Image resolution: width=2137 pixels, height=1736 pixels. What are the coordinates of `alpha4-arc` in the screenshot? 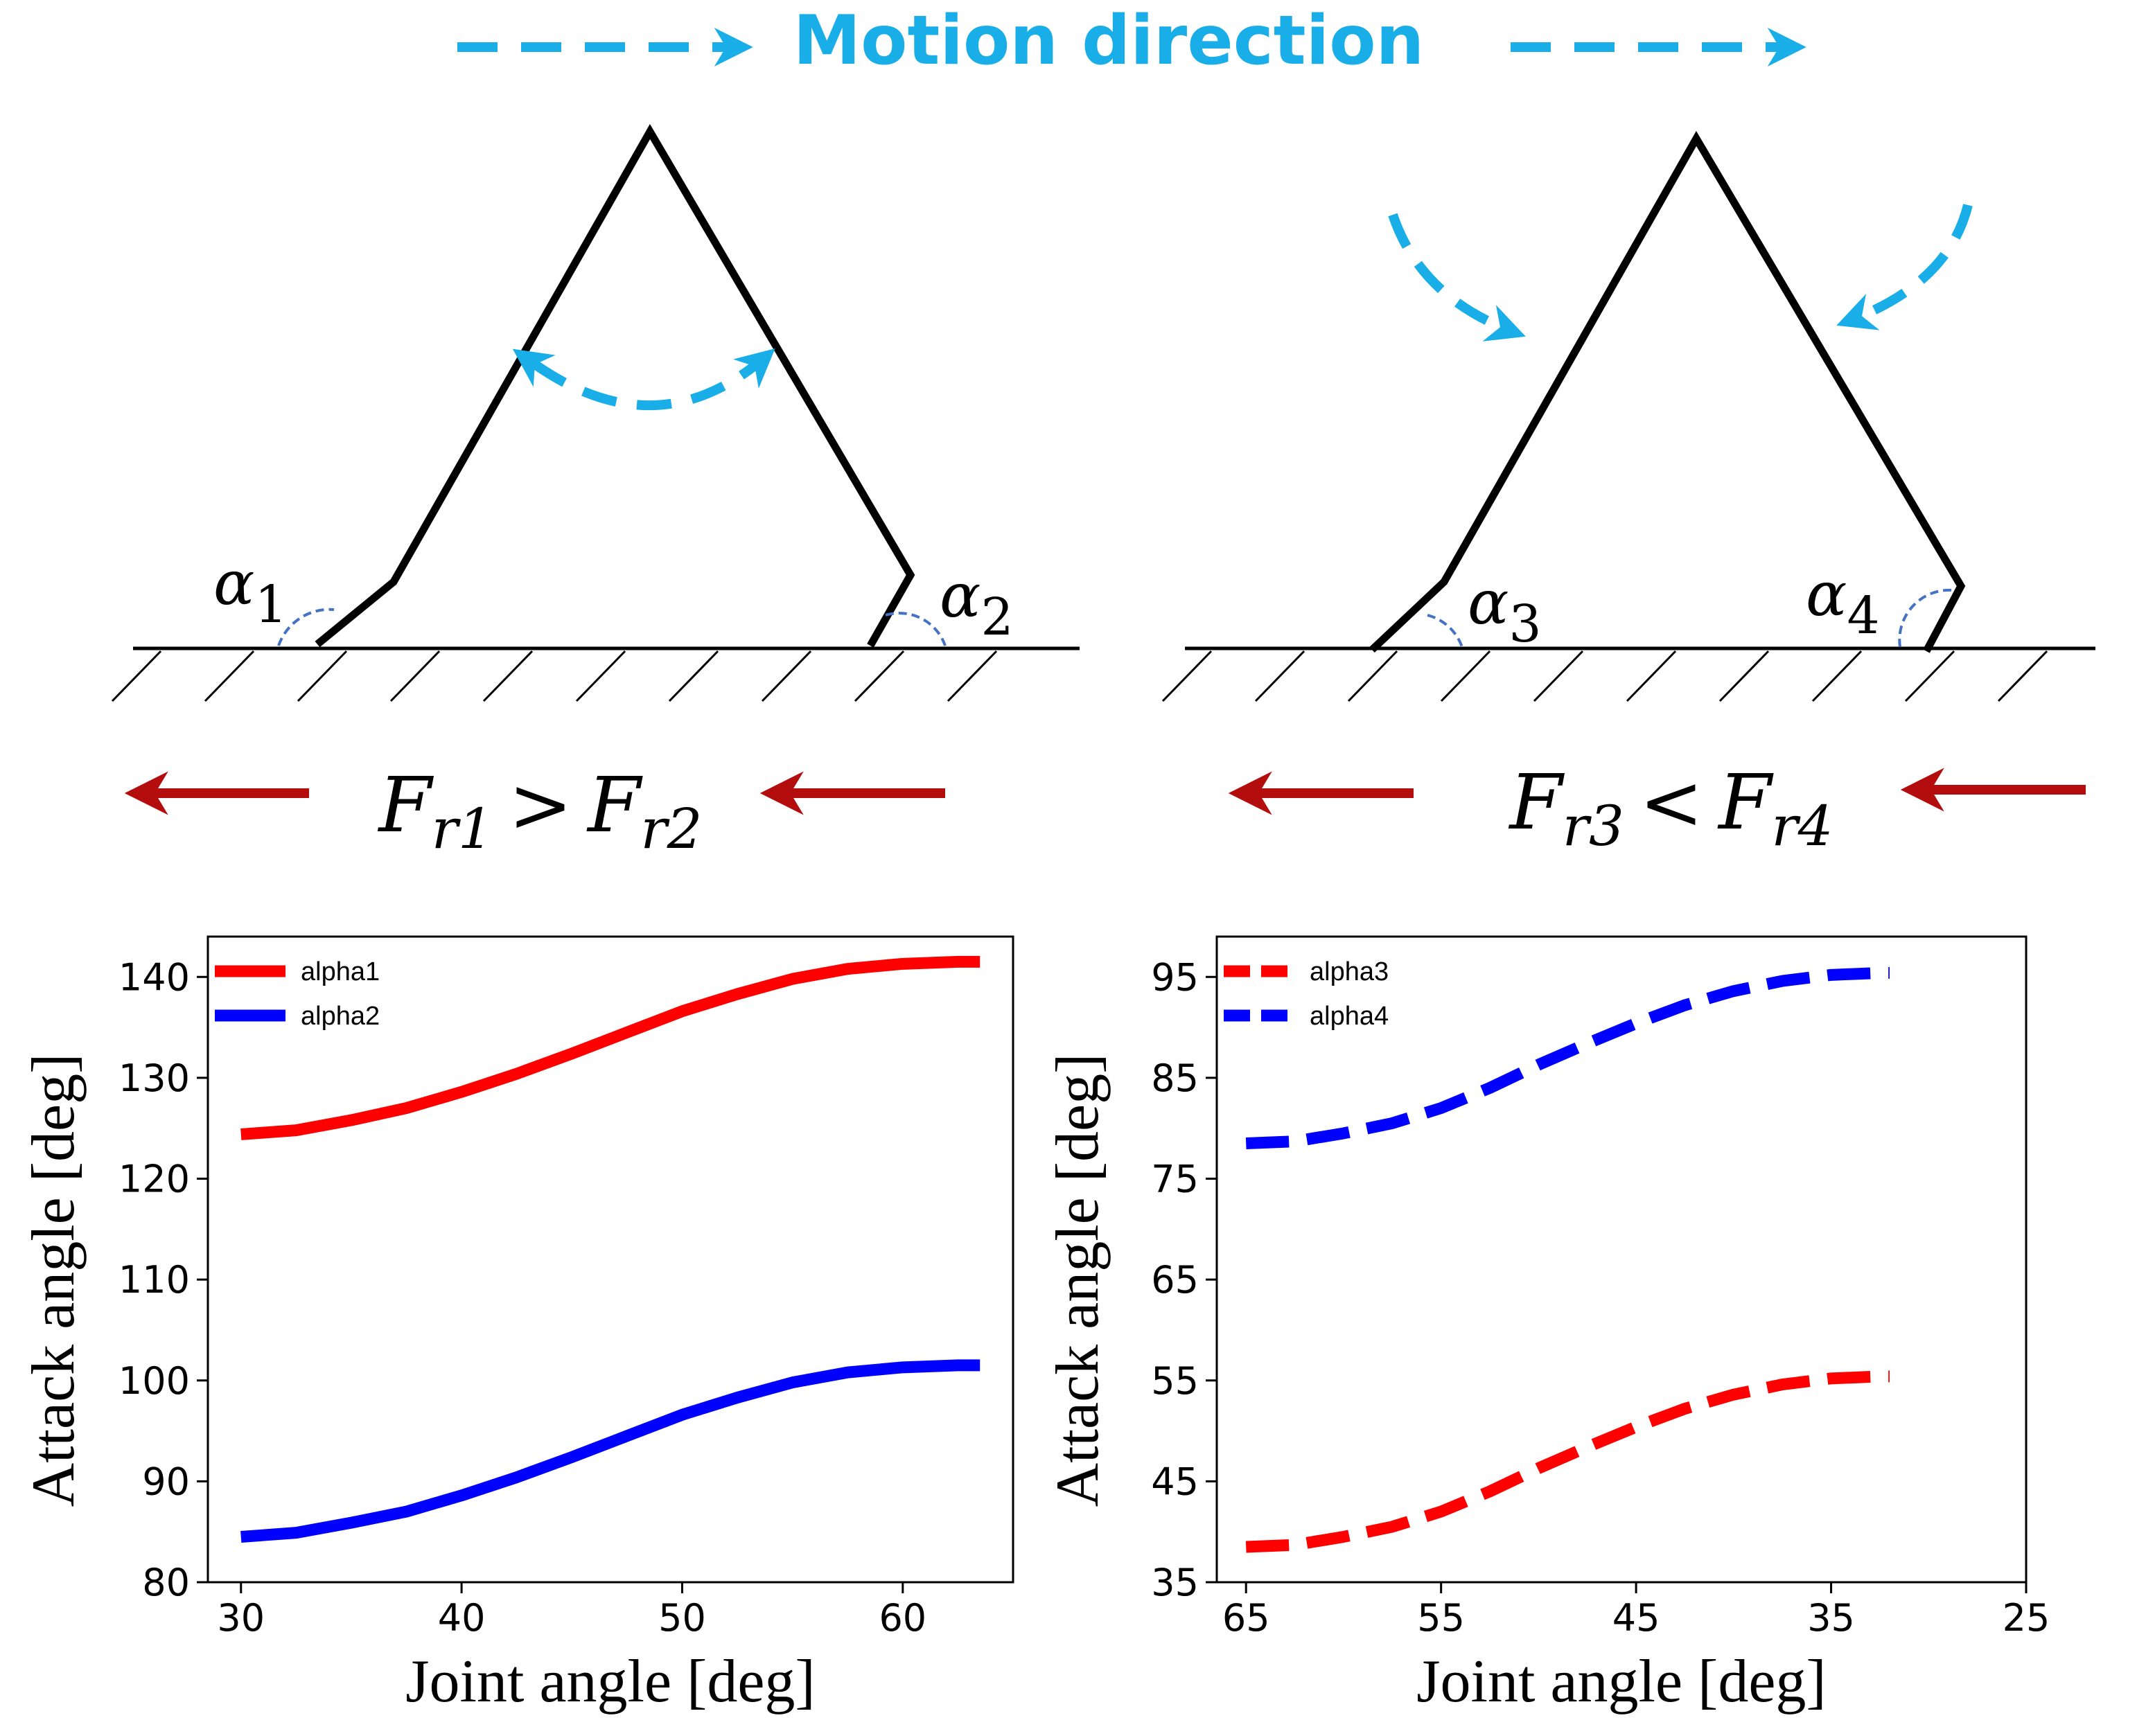 It's located at (1925, 618).